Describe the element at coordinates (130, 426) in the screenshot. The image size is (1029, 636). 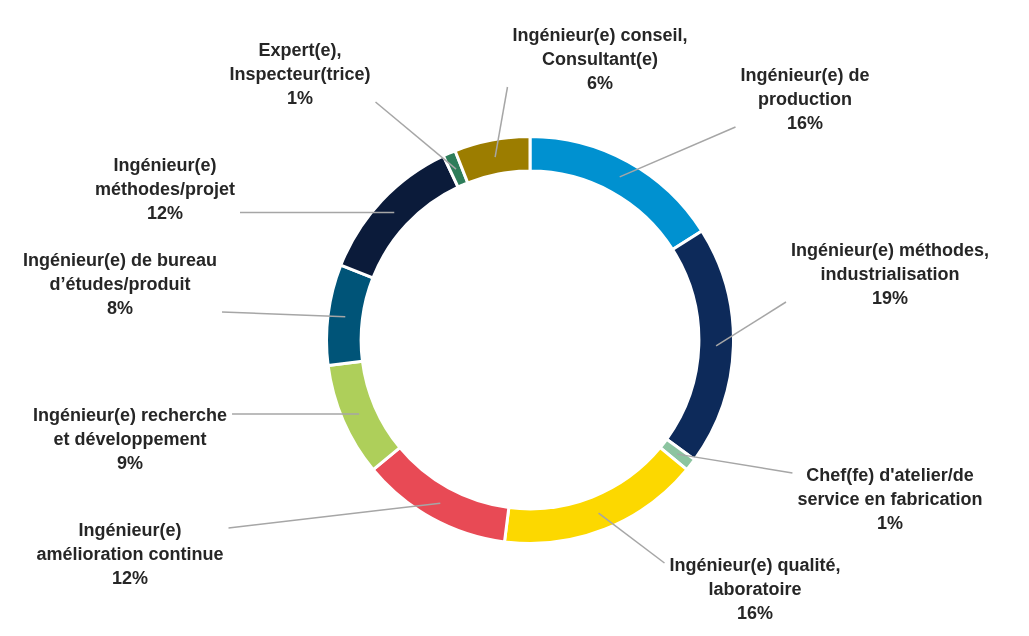
I see `slice-label: Ingénieur(e) recherche et développement` at that location.